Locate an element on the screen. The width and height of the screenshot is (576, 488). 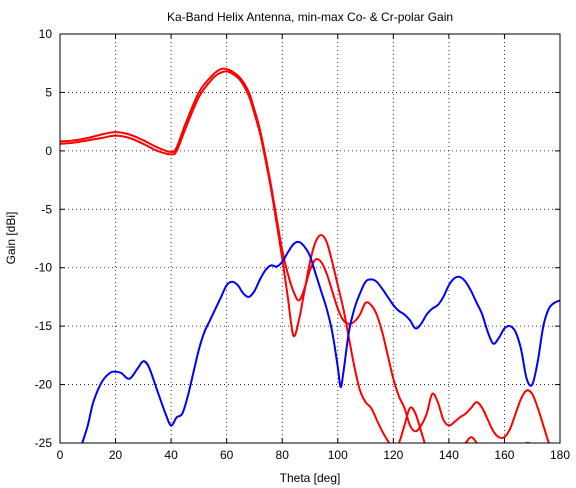
x-tick-label: 180 is located at coordinates (560, 455).